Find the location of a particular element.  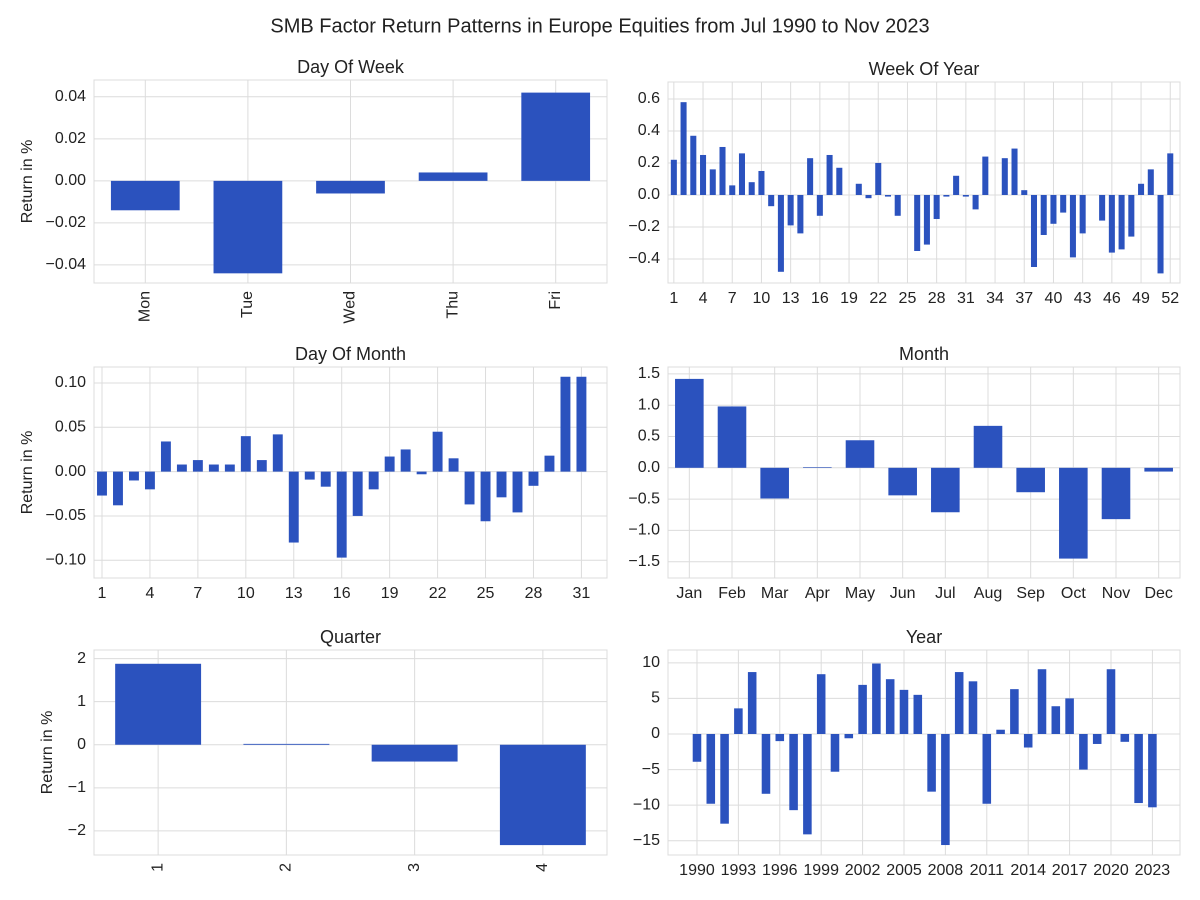

y-tick-label: 0.5 is located at coordinates (649, 436).